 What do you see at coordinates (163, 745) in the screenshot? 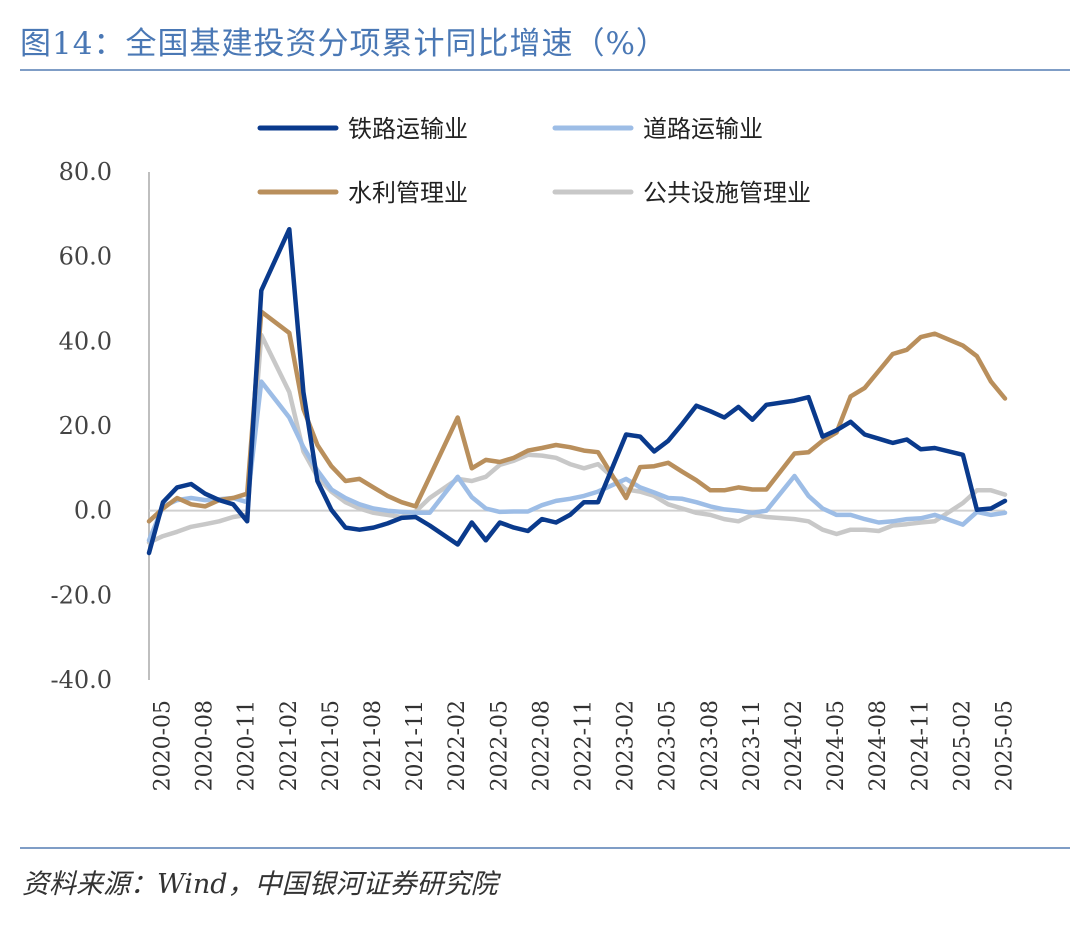
I see `x-tick-label: 2020-05` at bounding box center [163, 745].